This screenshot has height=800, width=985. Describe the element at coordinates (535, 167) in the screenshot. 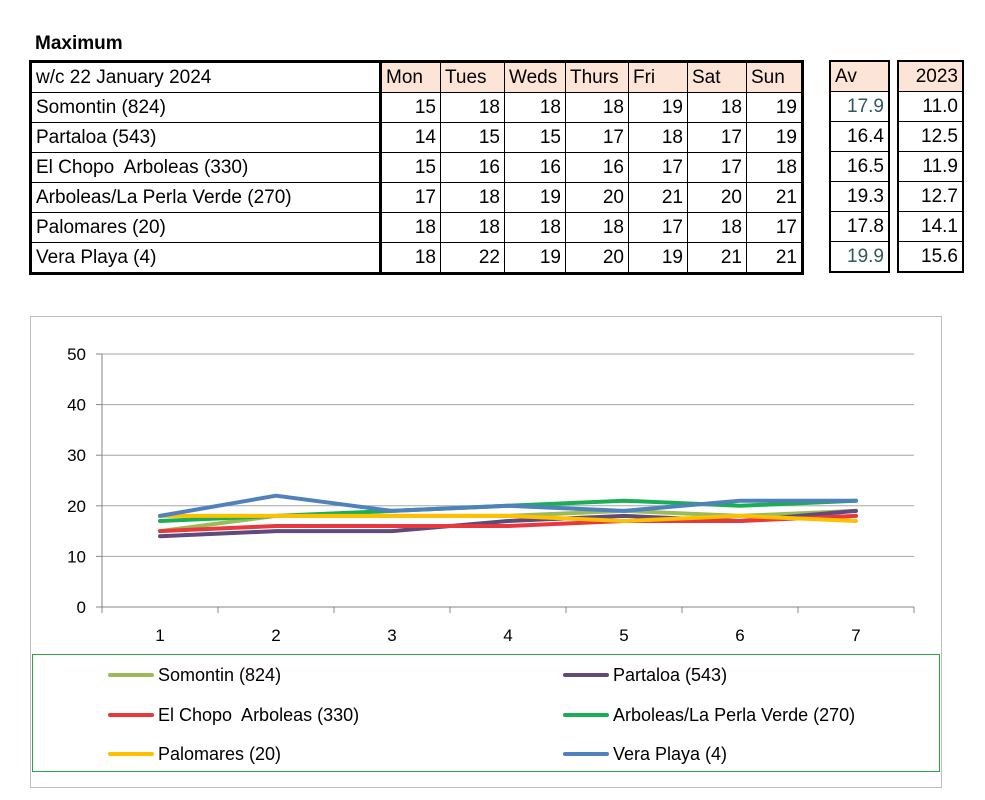

I see `temp-cell: 16` at that location.